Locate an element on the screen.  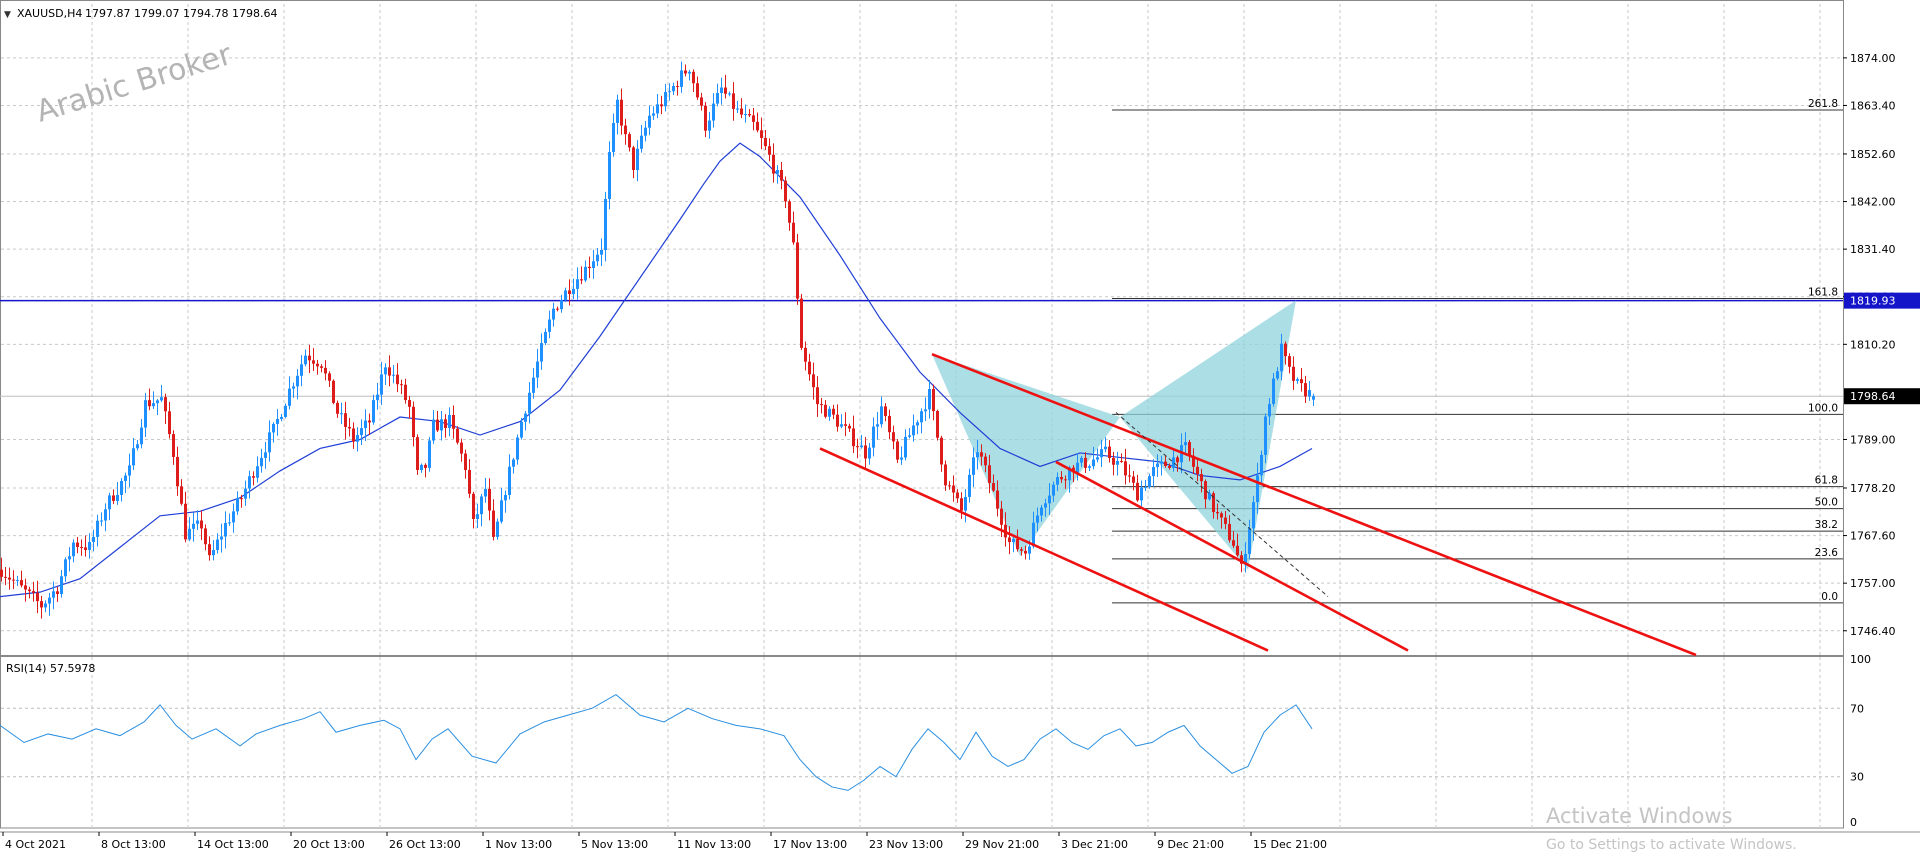
resistance-price-tag is located at coordinates (1882, 300).